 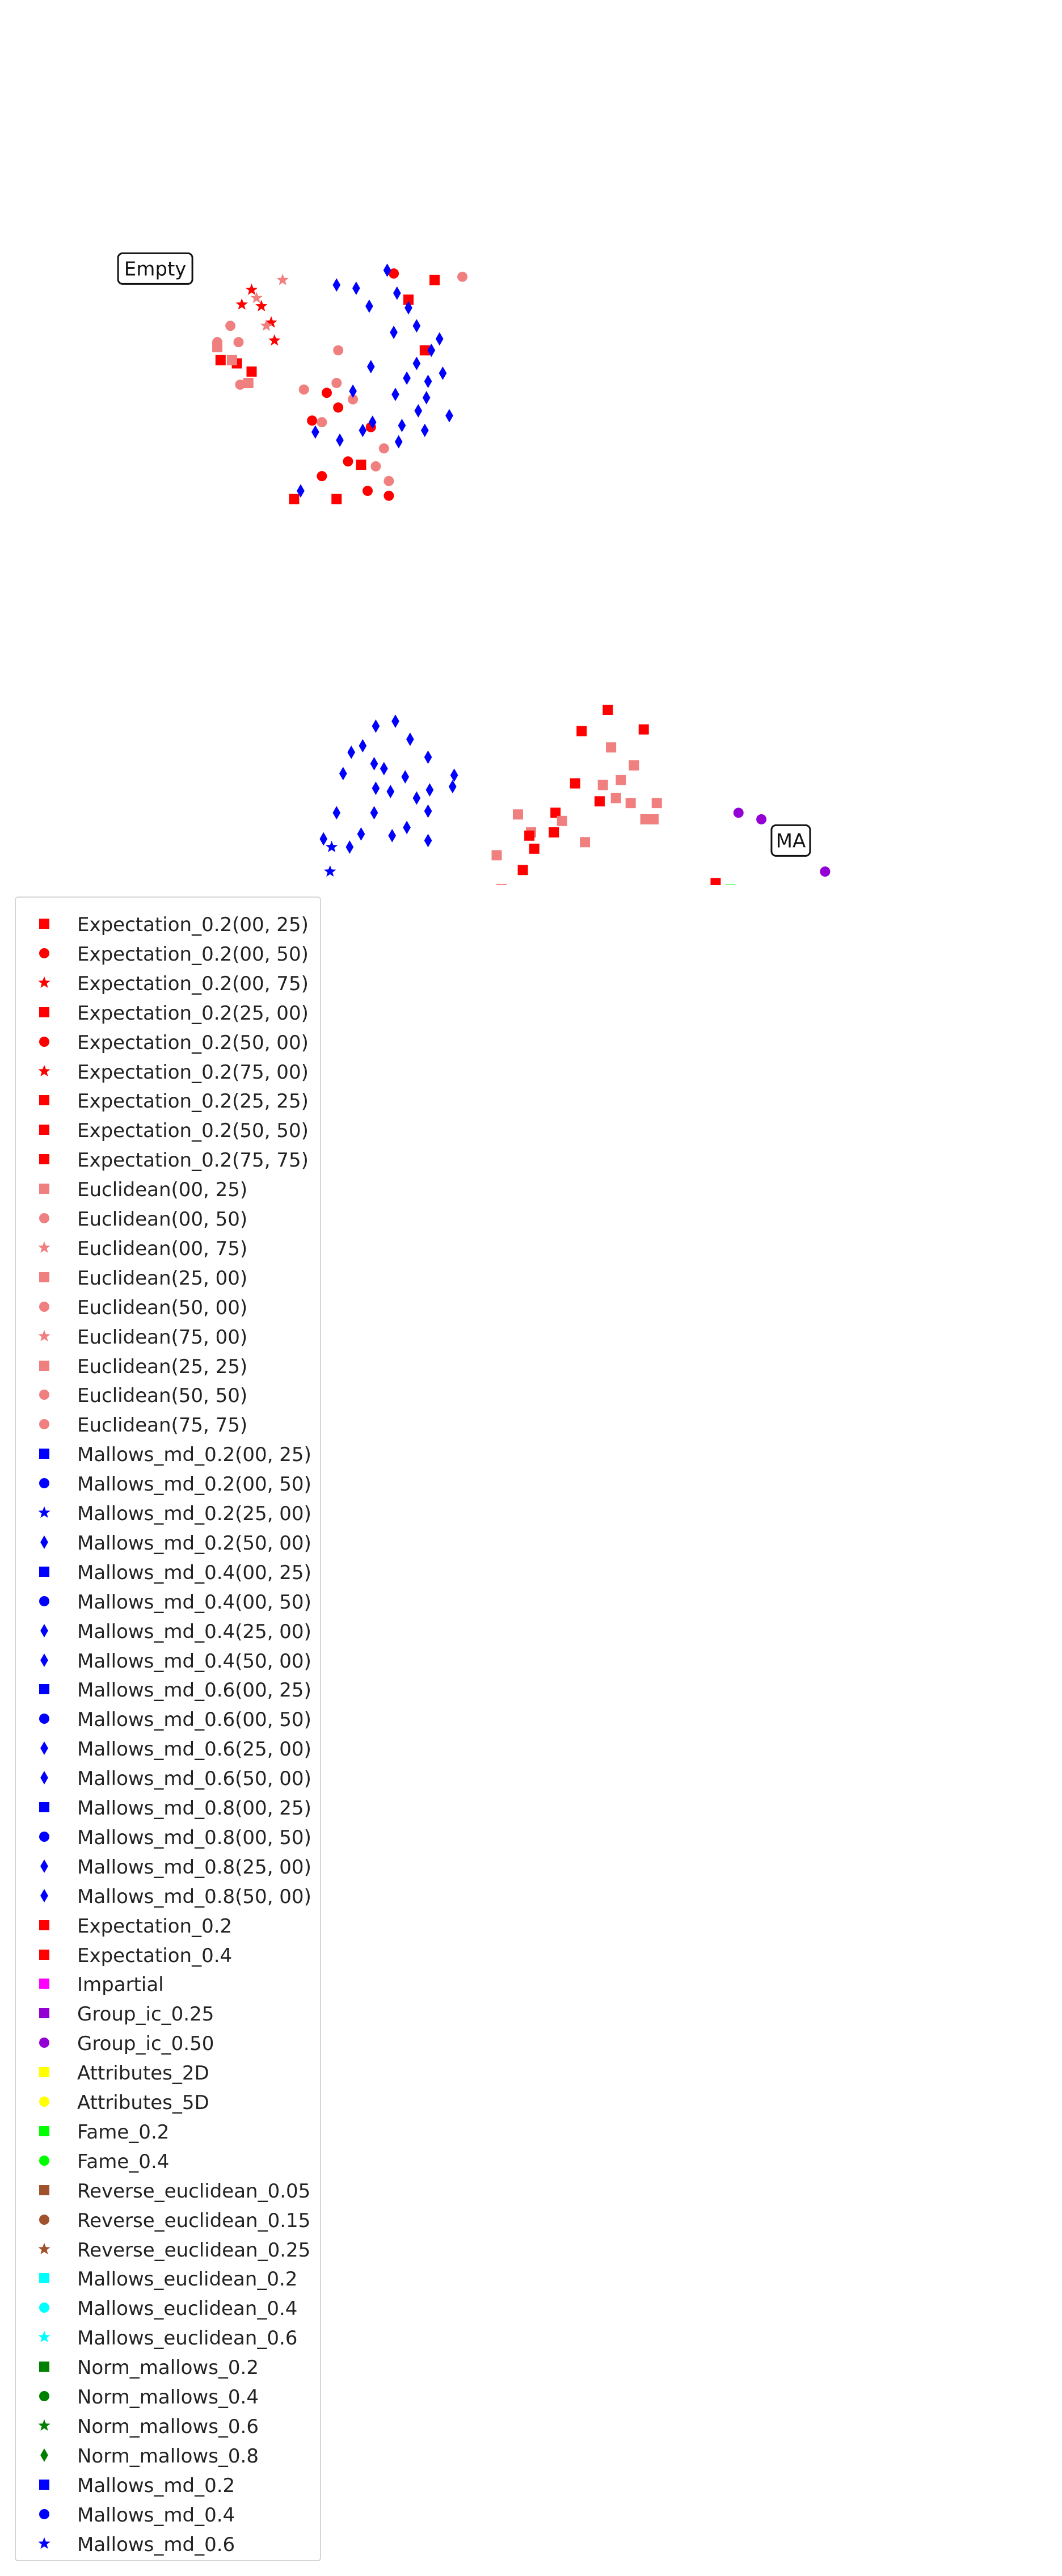 I want to click on point-s38-p4, so click(x=825, y=871).